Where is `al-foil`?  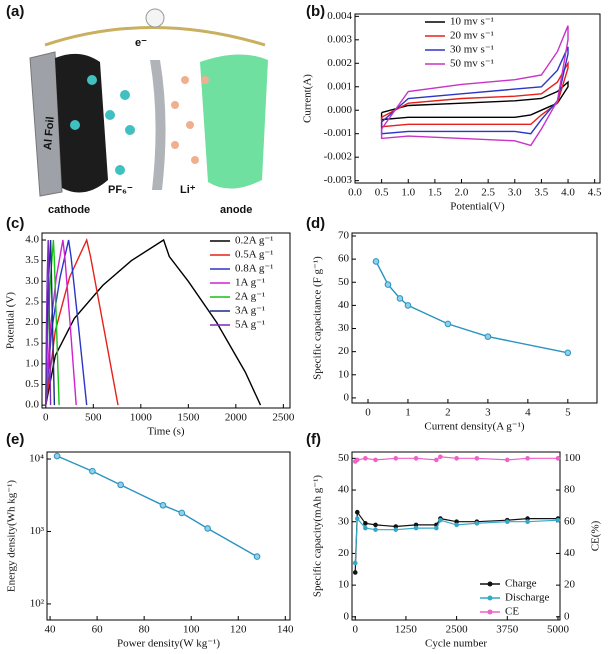
al-foil is located at coordinates (46, 124).